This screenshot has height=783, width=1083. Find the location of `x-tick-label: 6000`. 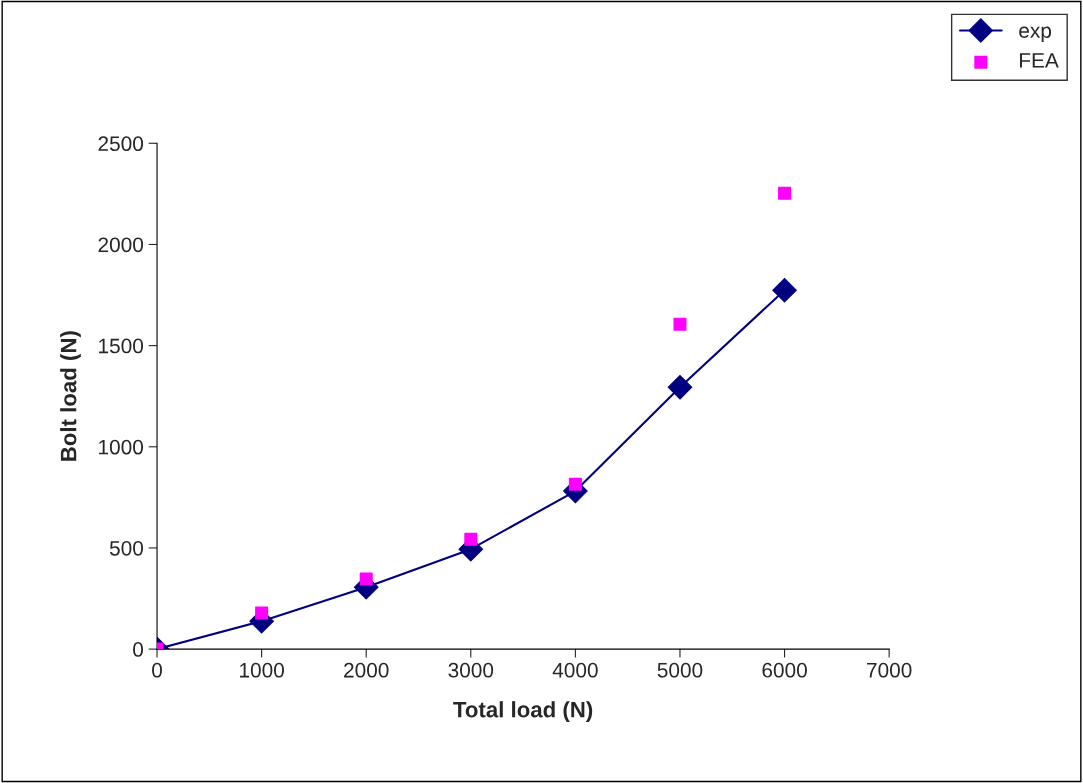

x-tick-label: 6000 is located at coordinates (784, 670).